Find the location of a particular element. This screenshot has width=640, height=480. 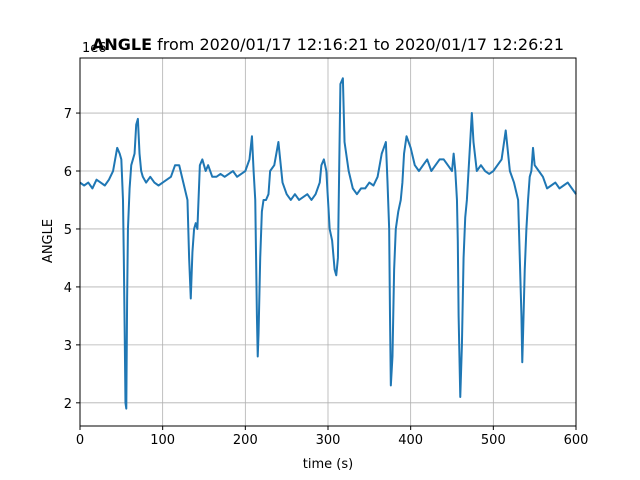

x-tick-label: 300 is located at coordinates (328, 440).